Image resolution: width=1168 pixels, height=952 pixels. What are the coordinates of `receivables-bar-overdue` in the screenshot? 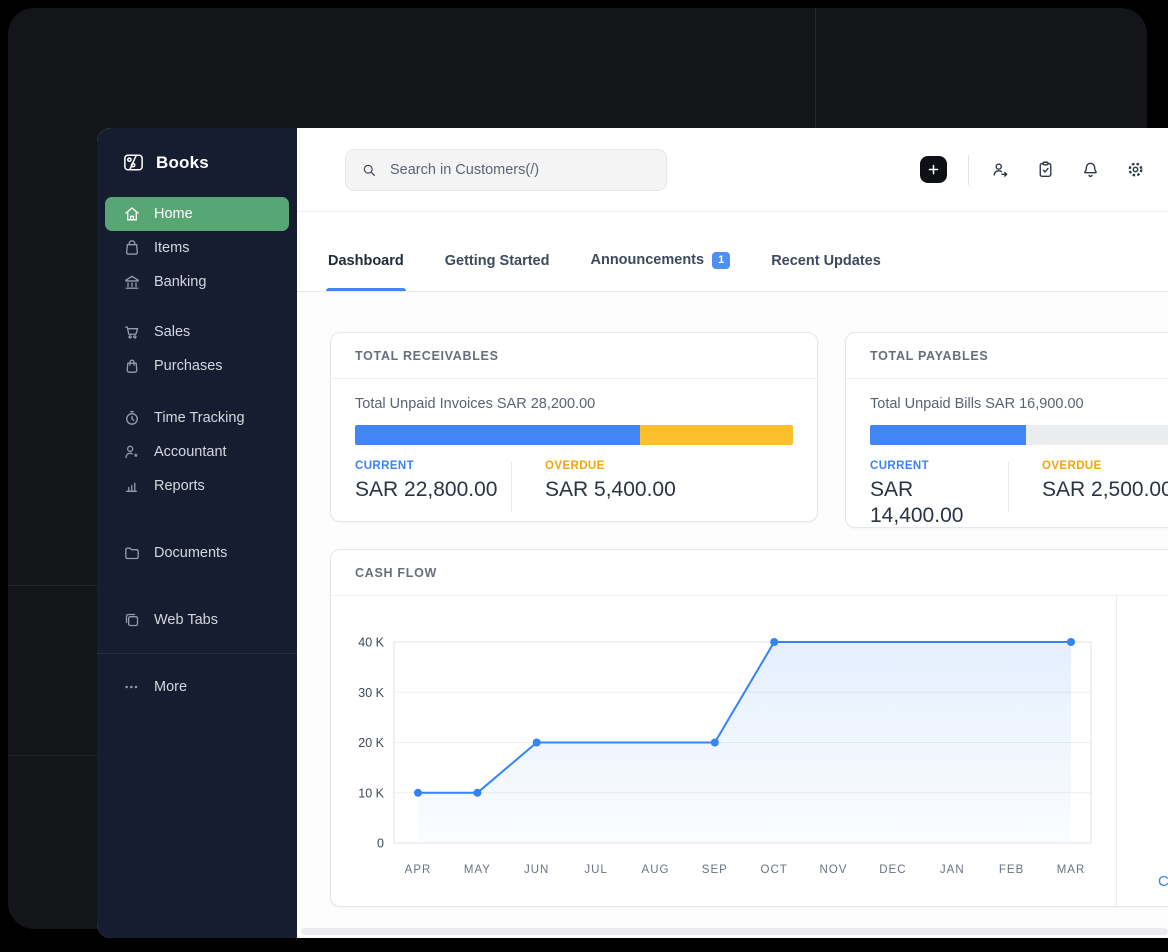 It's located at (716, 435).